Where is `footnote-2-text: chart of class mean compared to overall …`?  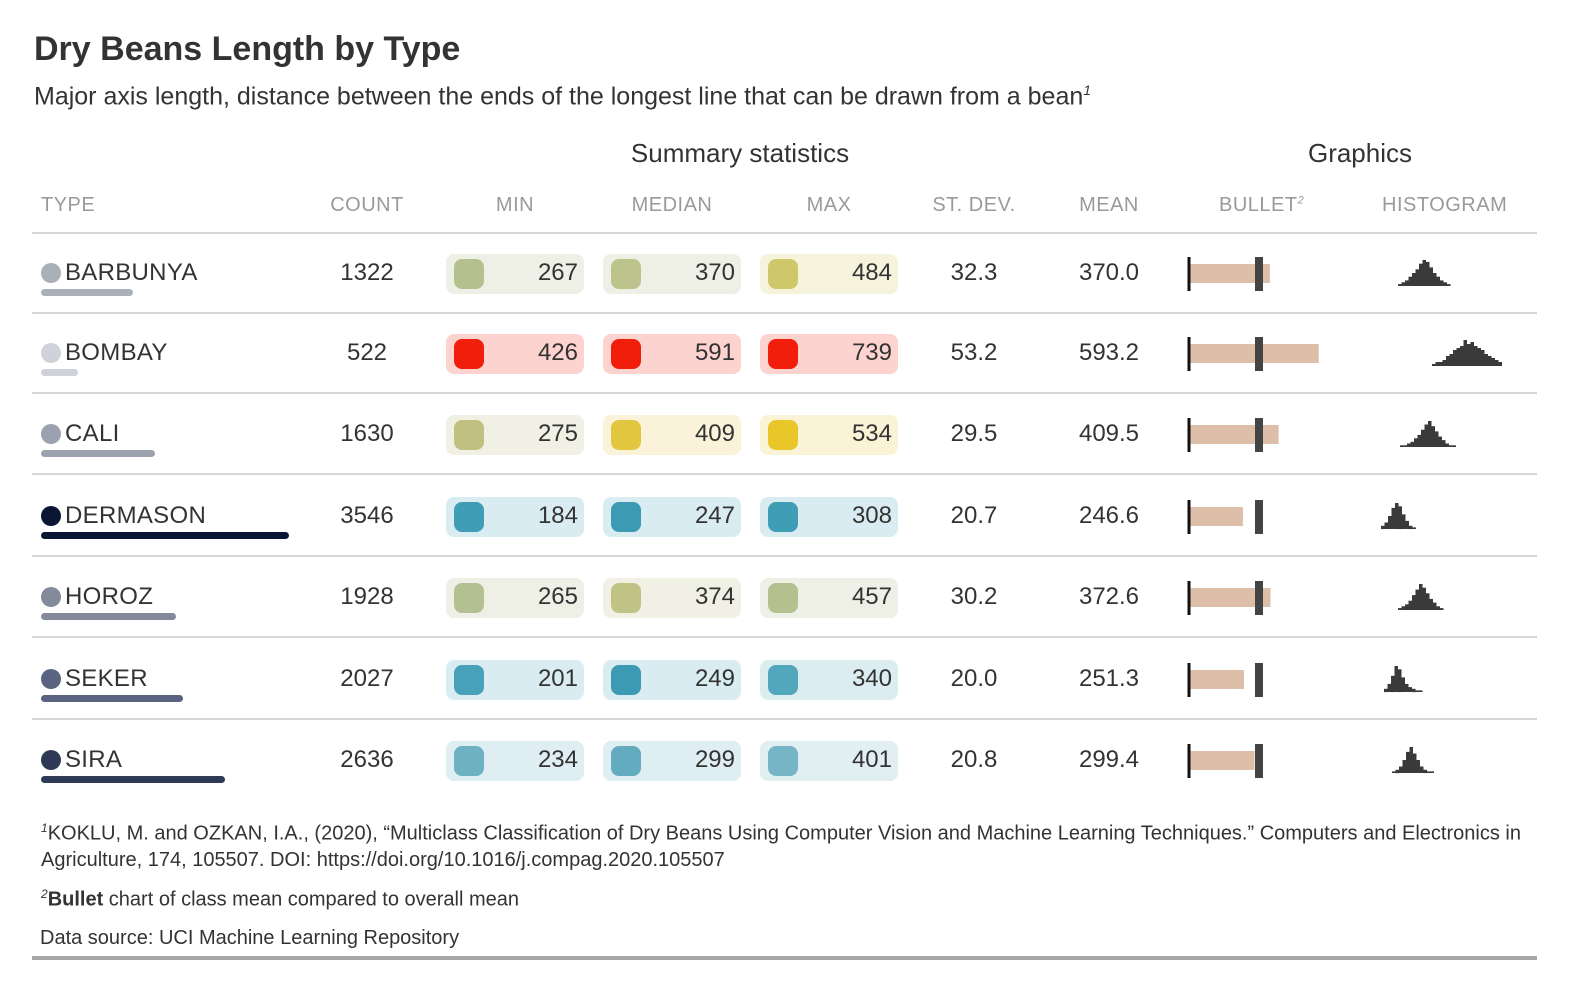 footnote-2-text: chart of class mean compared to overall … is located at coordinates (311, 899).